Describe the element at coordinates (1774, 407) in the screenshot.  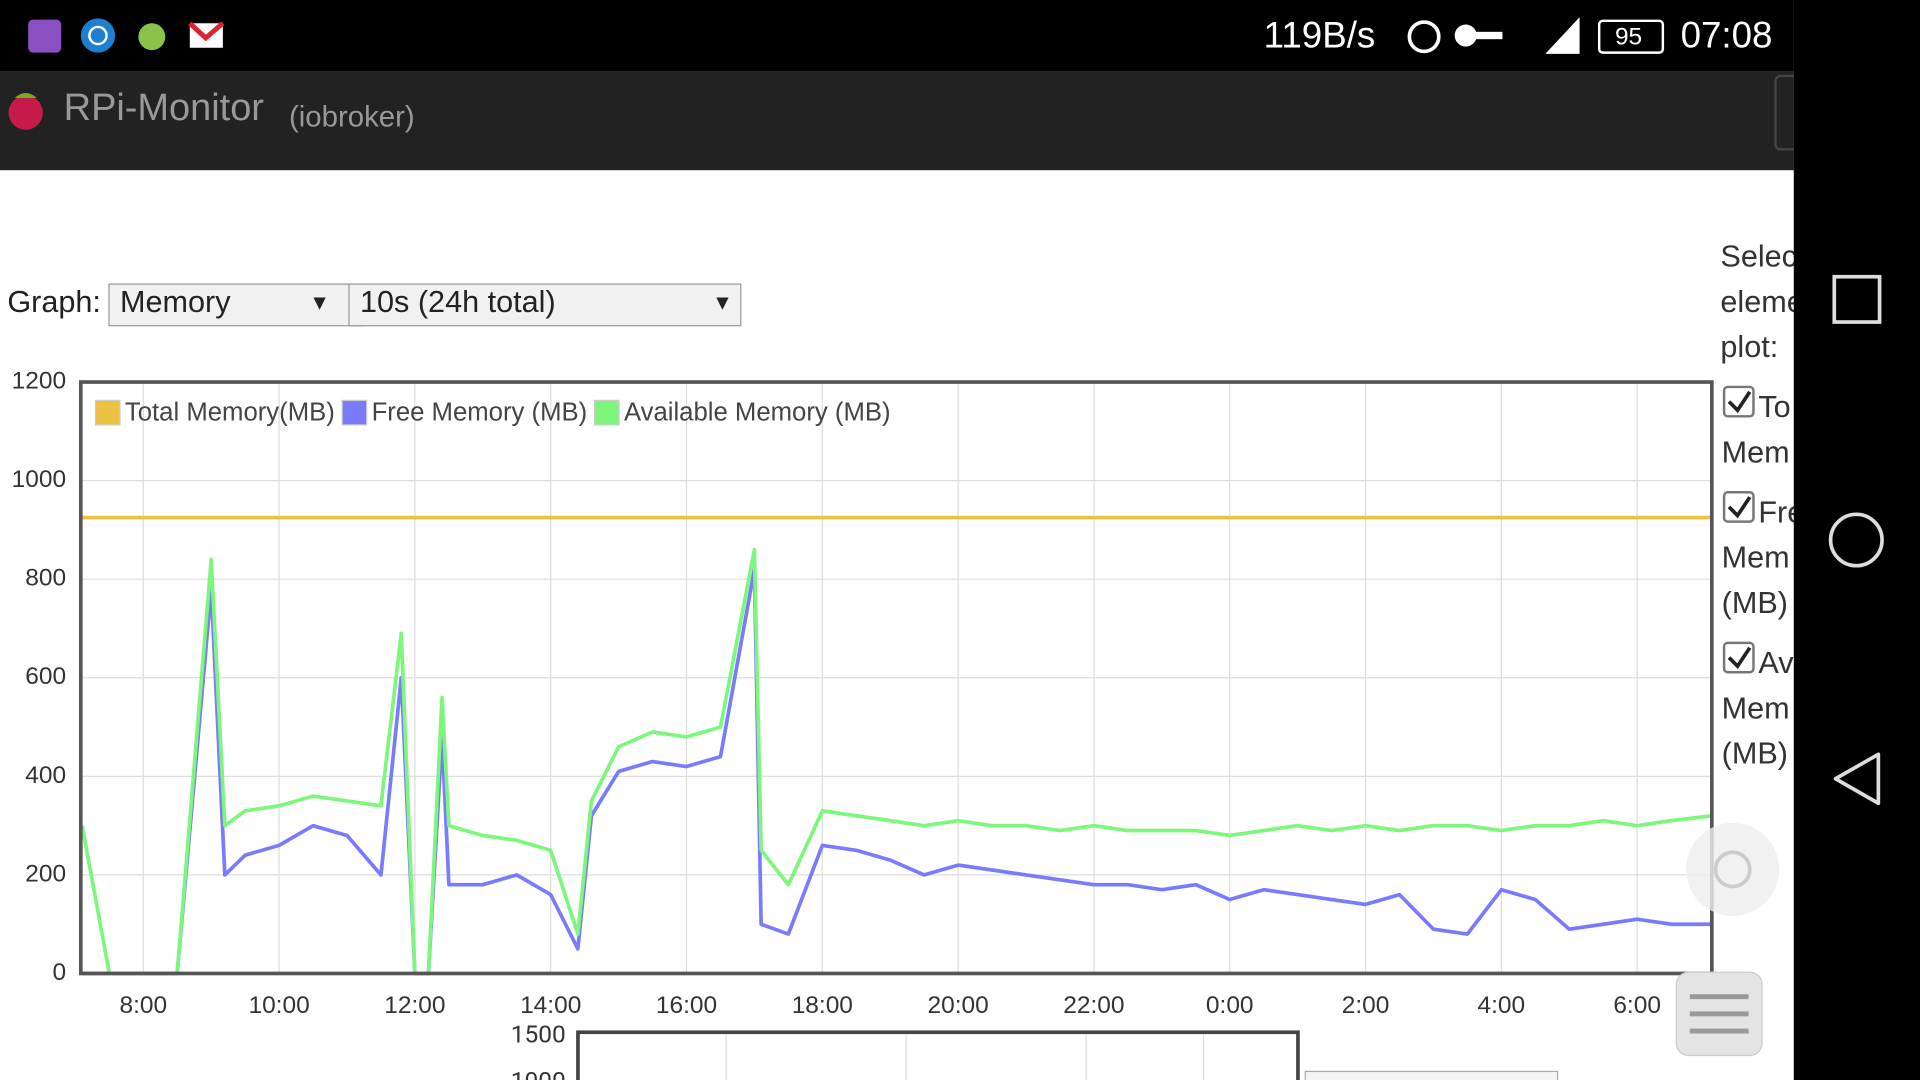
I see `option-label: To` at that location.